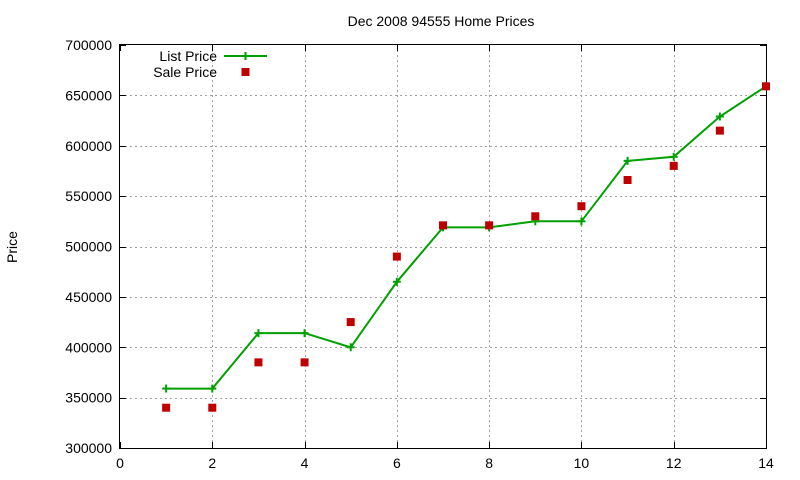  Describe the element at coordinates (305, 463) in the screenshot. I see `x-tick-label: 4` at that location.